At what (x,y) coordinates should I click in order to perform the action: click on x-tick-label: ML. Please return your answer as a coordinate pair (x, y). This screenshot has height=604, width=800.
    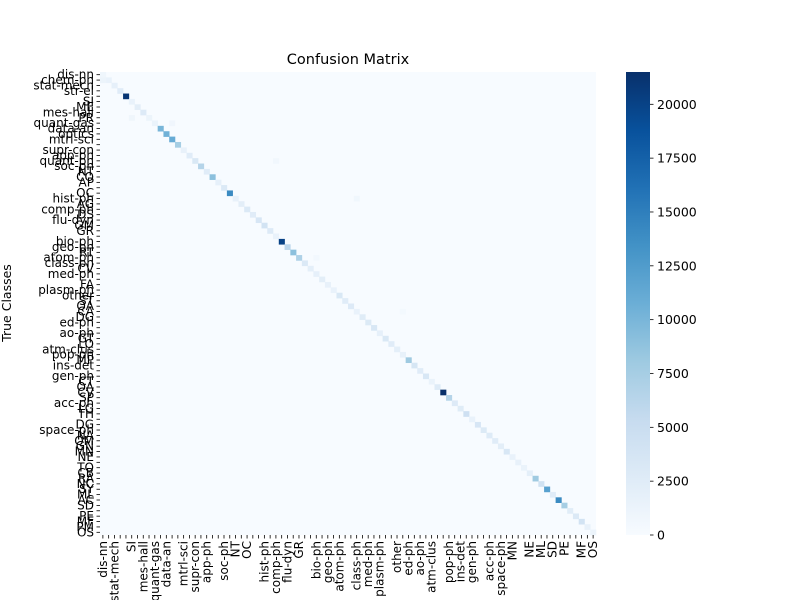
    Looking at the image, I should click on (541, 549).